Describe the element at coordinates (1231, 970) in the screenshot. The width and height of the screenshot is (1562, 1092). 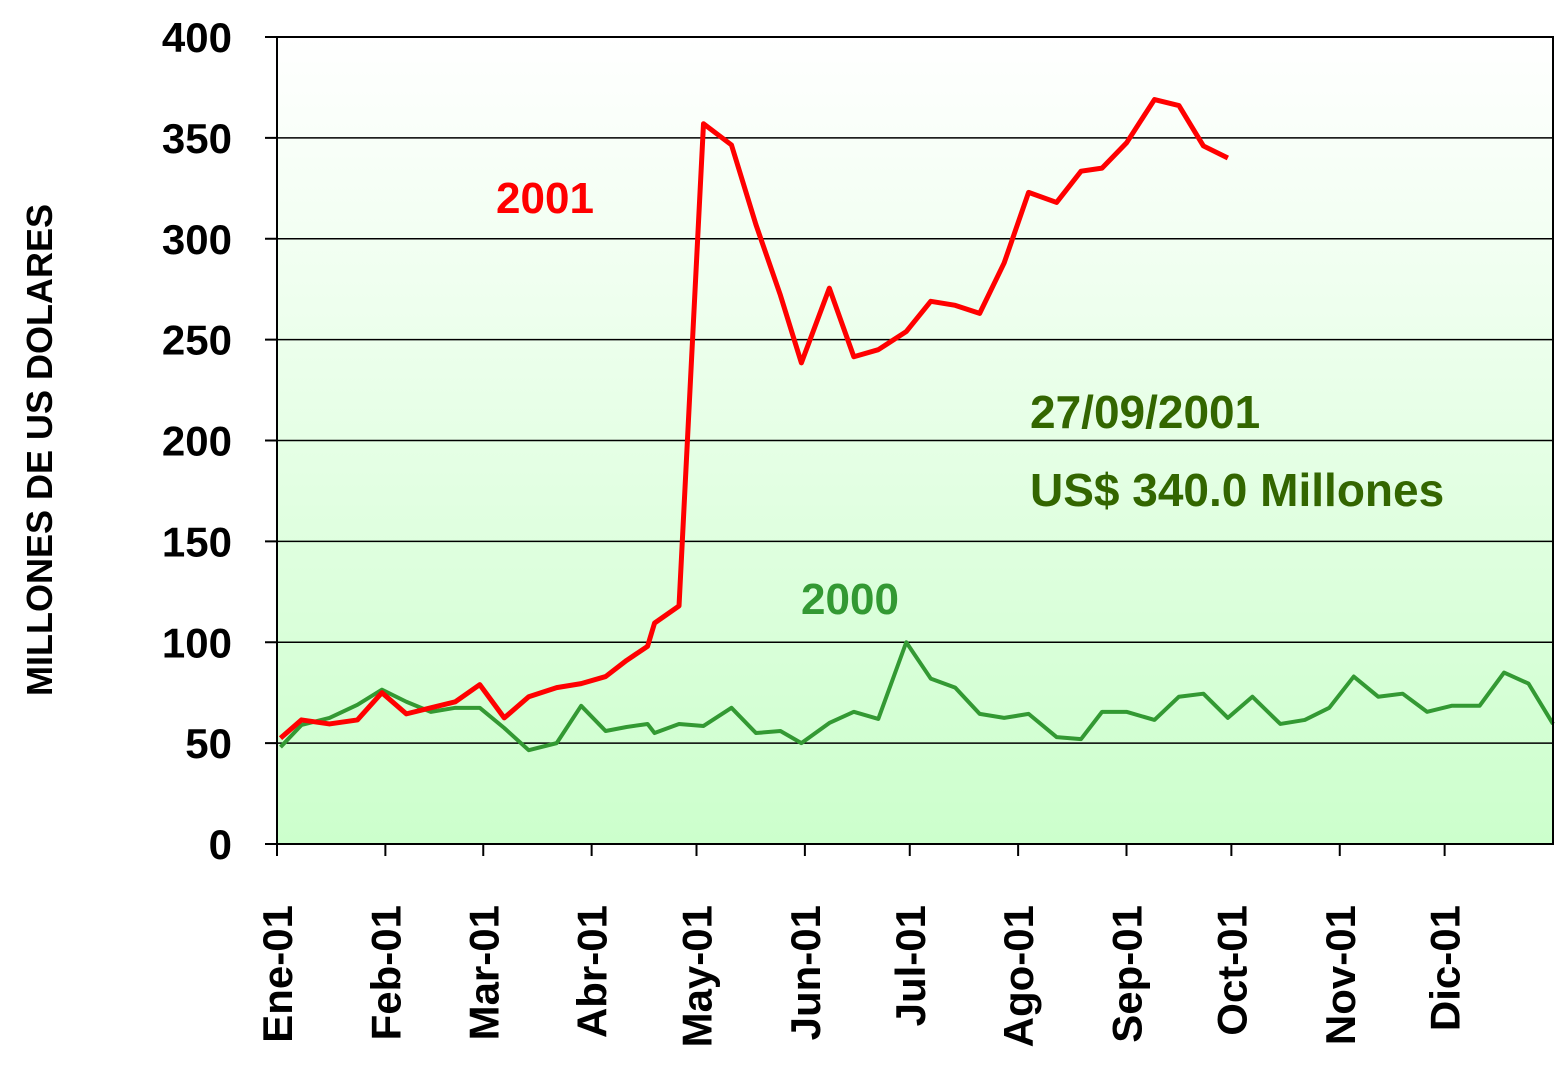
I see `x-tick-label: Oct-01` at that location.